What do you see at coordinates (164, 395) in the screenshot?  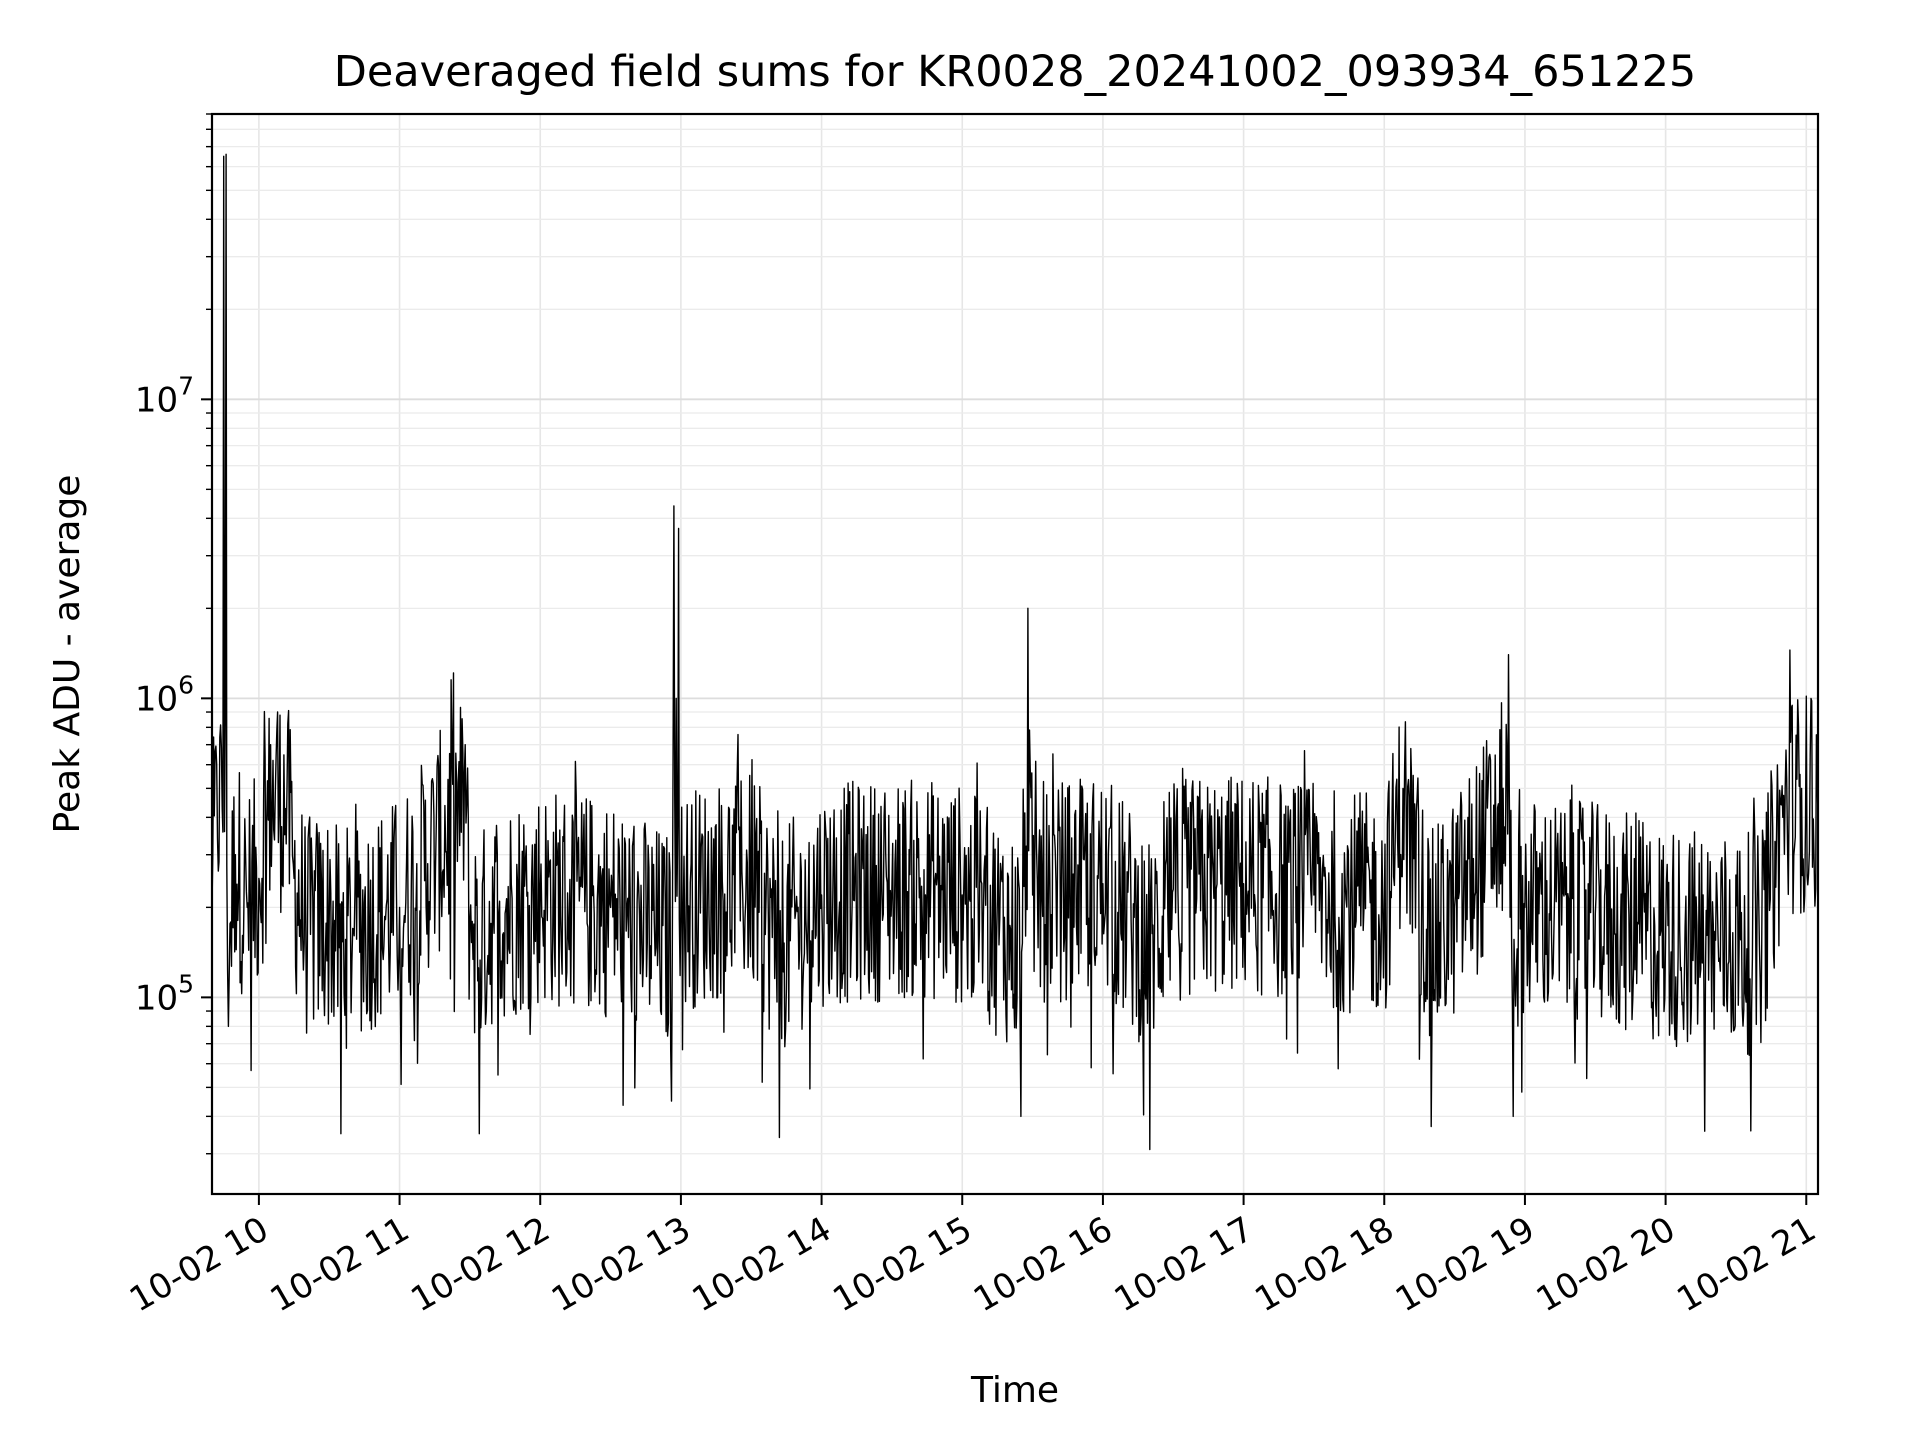 I see `y-tick-label-2: 10⁷` at bounding box center [164, 395].